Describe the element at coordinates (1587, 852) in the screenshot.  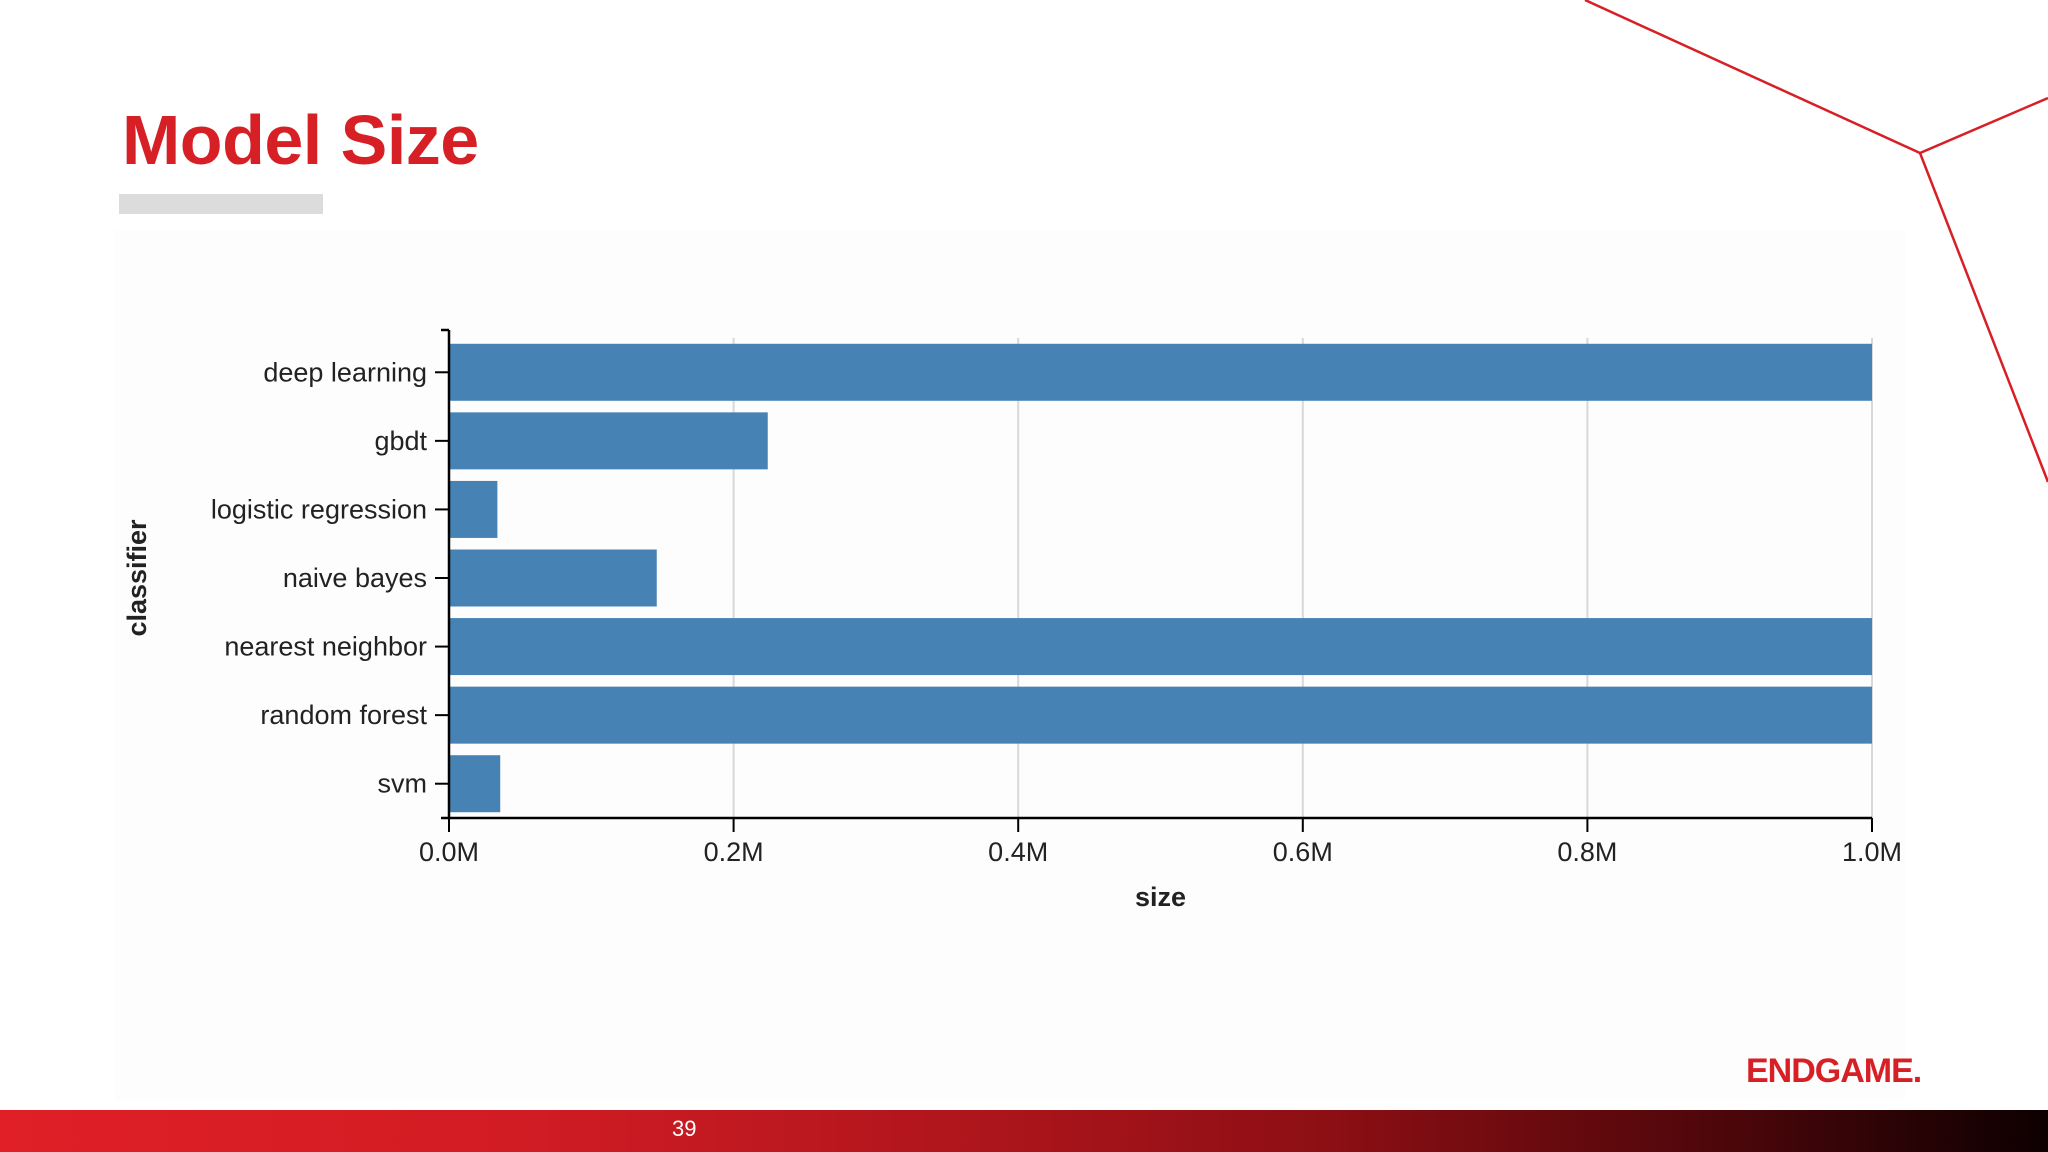
I see `x-tick-label: 0.8M` at that location.